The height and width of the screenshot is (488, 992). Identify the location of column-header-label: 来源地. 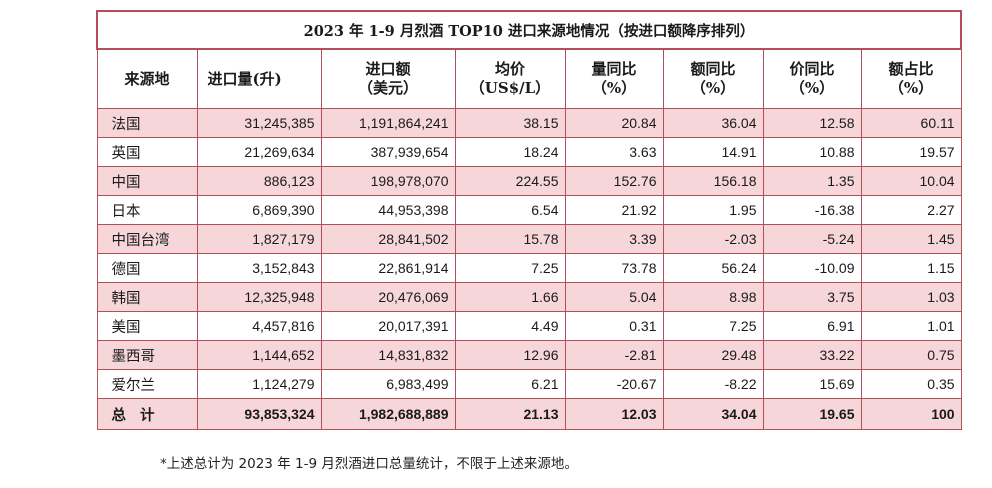
(147, 78).